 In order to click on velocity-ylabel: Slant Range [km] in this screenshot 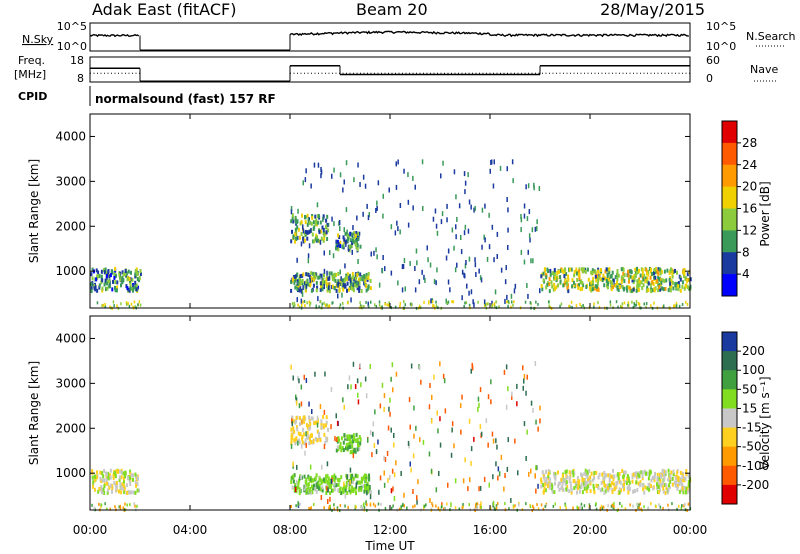, I will do `click(34, 413)`.